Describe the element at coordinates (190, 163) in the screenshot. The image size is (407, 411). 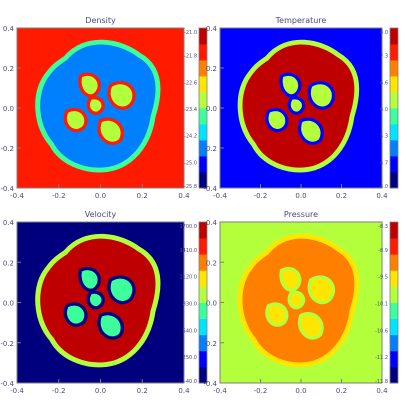
I see `colorbar-label: -25.0` at that location.